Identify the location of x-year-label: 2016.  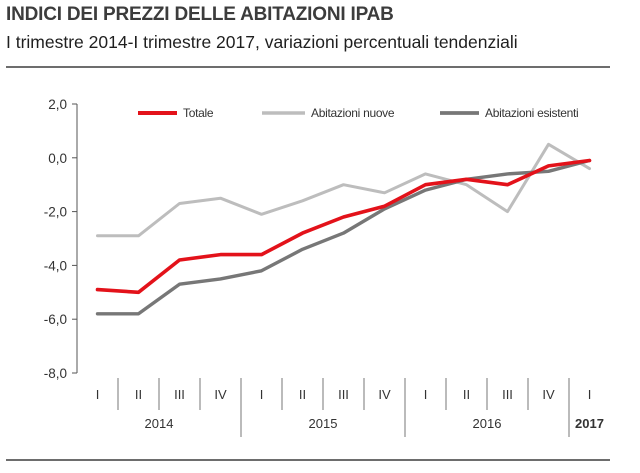
(487, 423).